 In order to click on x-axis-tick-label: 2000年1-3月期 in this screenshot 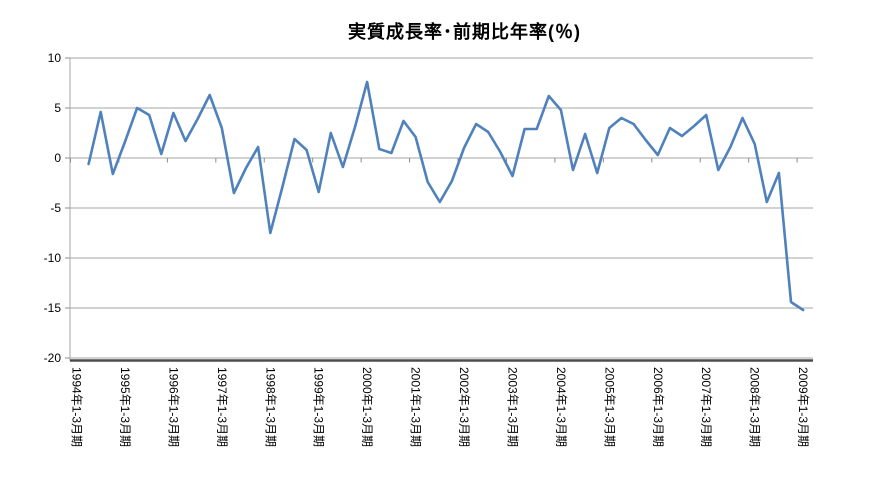, I will do `click(367, 407)`.